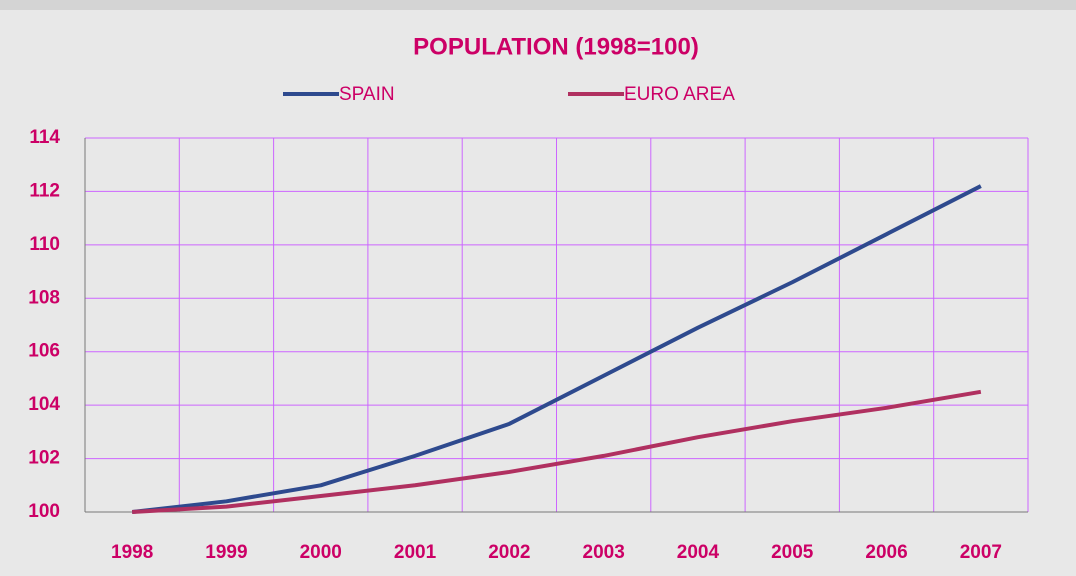 This screenshot has height=576, width=1076. I want to click on x-tick-label: 2007, so click(981, 552).